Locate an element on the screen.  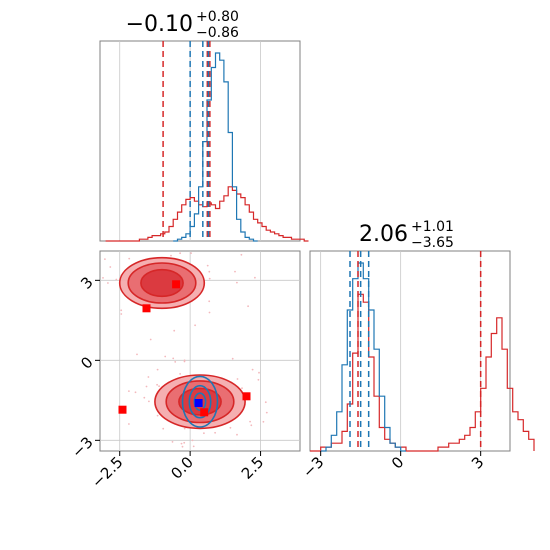
joint-x-tick-label: 0.0 is located at coordinates (182, 468).